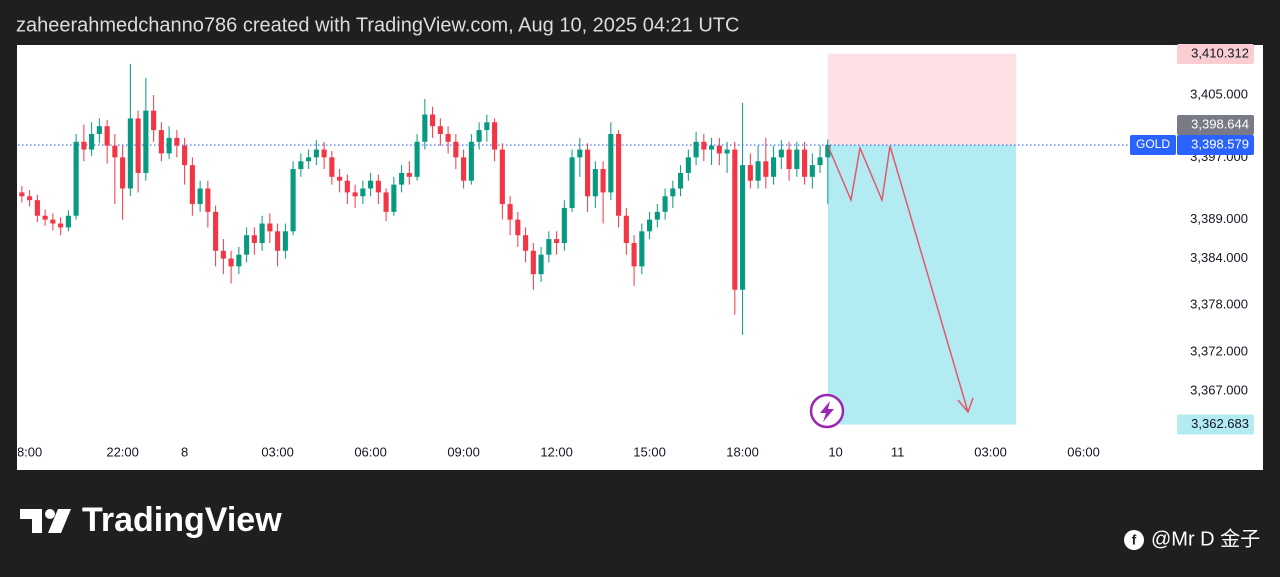 The height and width of the screenshot is (577, 1280). Describe the element at coordinates (182, 520) in the screenshot. I see `logo-text: TradingView` at that location.